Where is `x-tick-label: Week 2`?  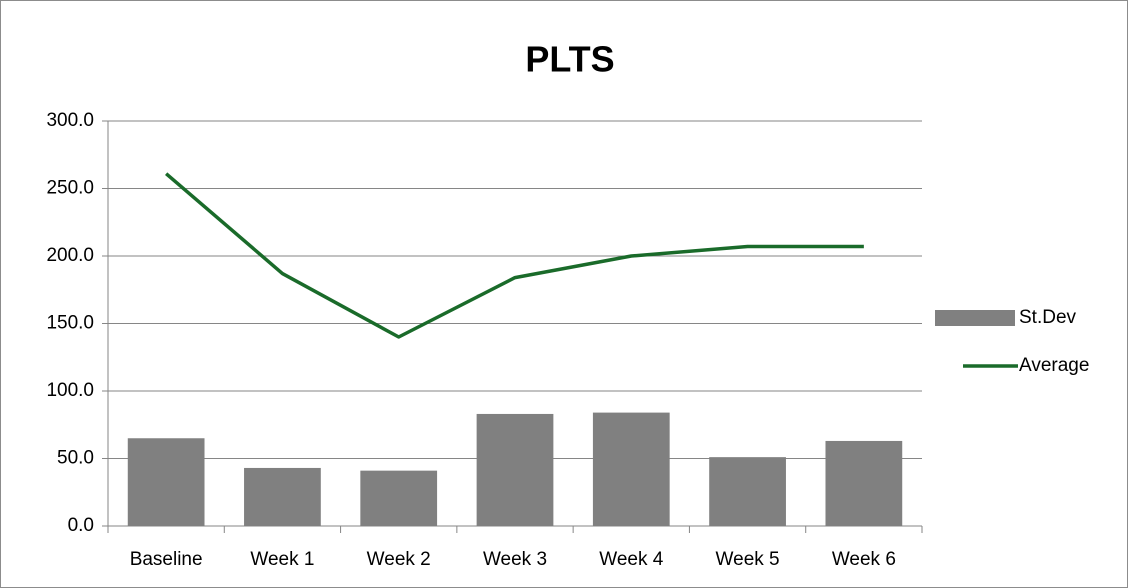 x-tick-label: Week 2 is located at coordinates (399, 559).